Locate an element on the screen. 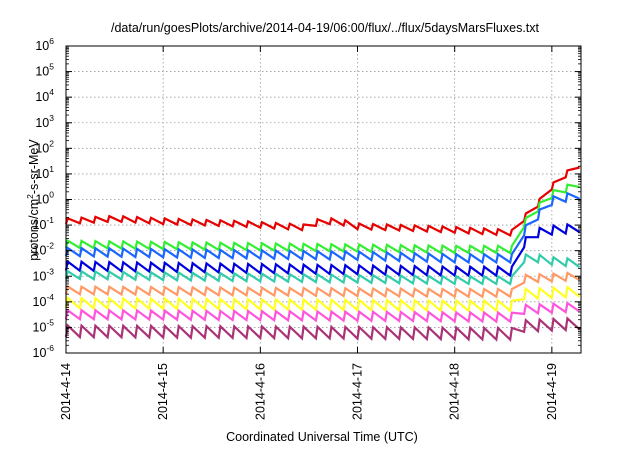 The image size is (640, 453). y-tick-label: 10⁴ is located at coordinates (44, 95).